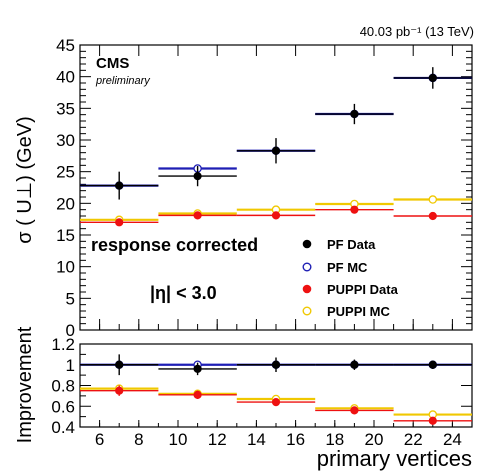  Describe the element at coordinates (65, 140) in the screenshot. I see `upper-y-tick-label: 30` at that location.